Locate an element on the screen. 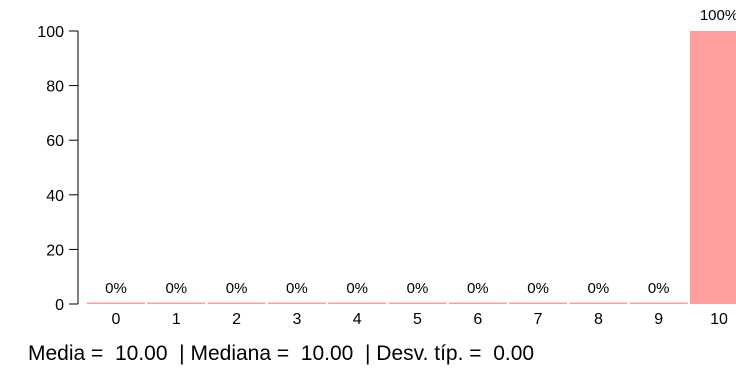 This screenshot has width=736, height=383. x-tick-label: 7 is located at coordinates (538, 319).